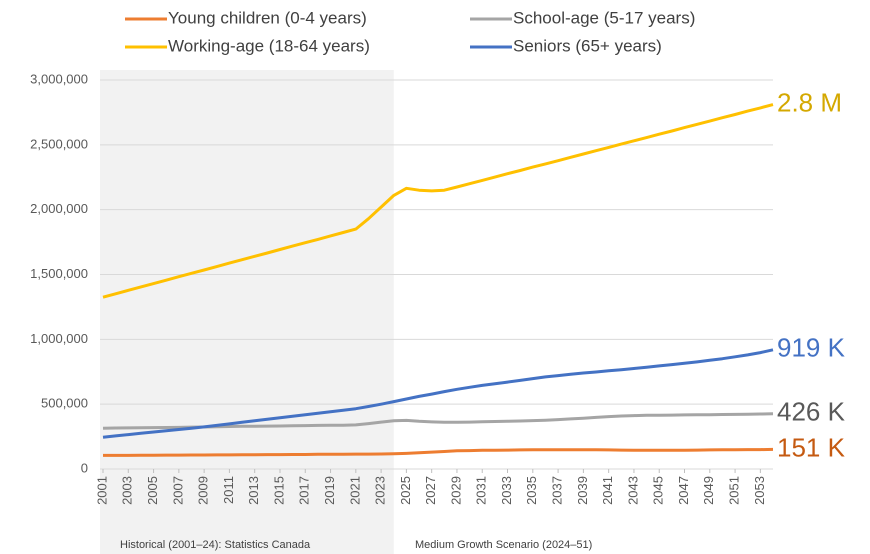  I want to click on end-label: 426 K, so click(811, 412).